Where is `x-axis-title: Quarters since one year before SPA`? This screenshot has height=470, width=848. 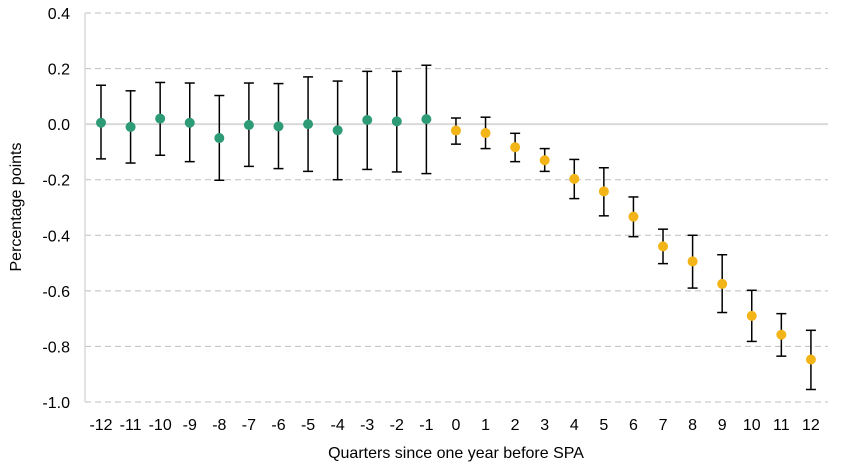 x-axis-title: Quarters since one year before SPA is located at coordinates (456, 453).